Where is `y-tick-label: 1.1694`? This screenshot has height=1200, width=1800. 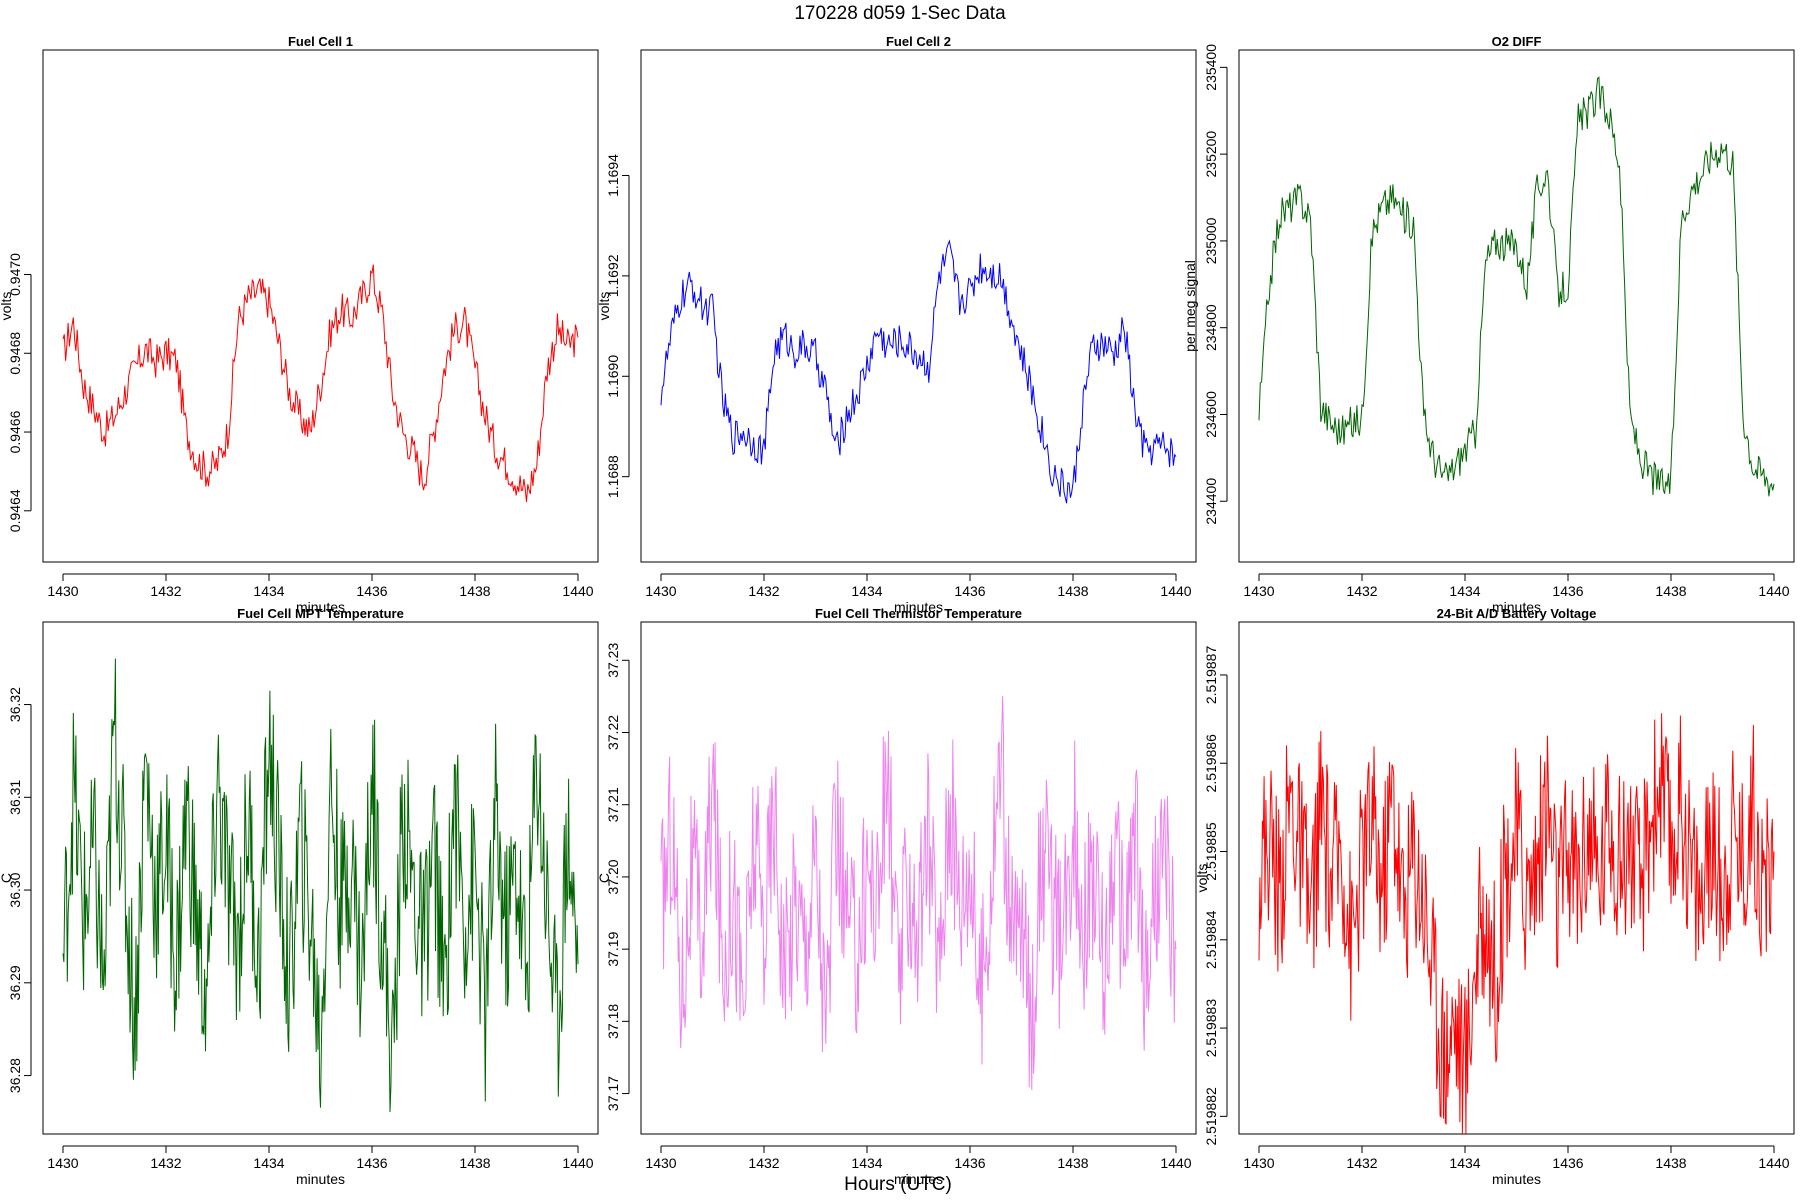 y-tick-label: 1.1694 is located at coordinates (613, 175).